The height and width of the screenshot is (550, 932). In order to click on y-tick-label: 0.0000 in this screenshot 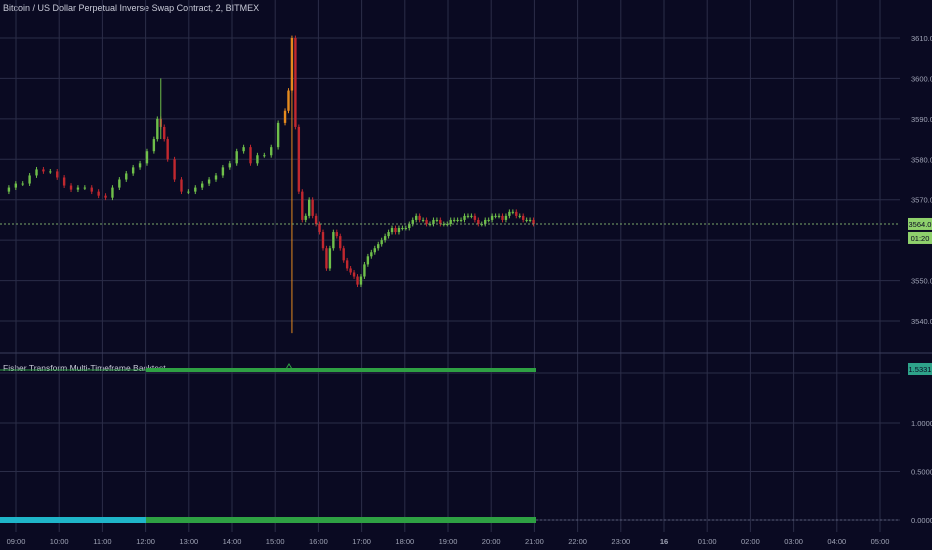, I will do `click(921, 520)`.